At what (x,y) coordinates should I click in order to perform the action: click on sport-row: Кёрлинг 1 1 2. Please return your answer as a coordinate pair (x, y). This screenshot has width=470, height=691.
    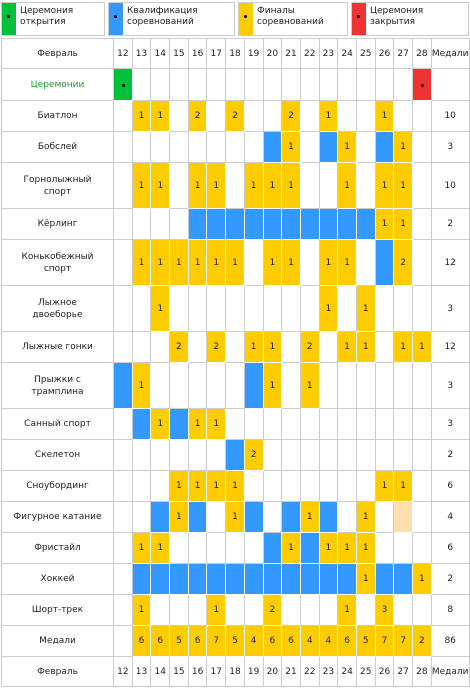
    Looking at the image, I should click on (235, 224).